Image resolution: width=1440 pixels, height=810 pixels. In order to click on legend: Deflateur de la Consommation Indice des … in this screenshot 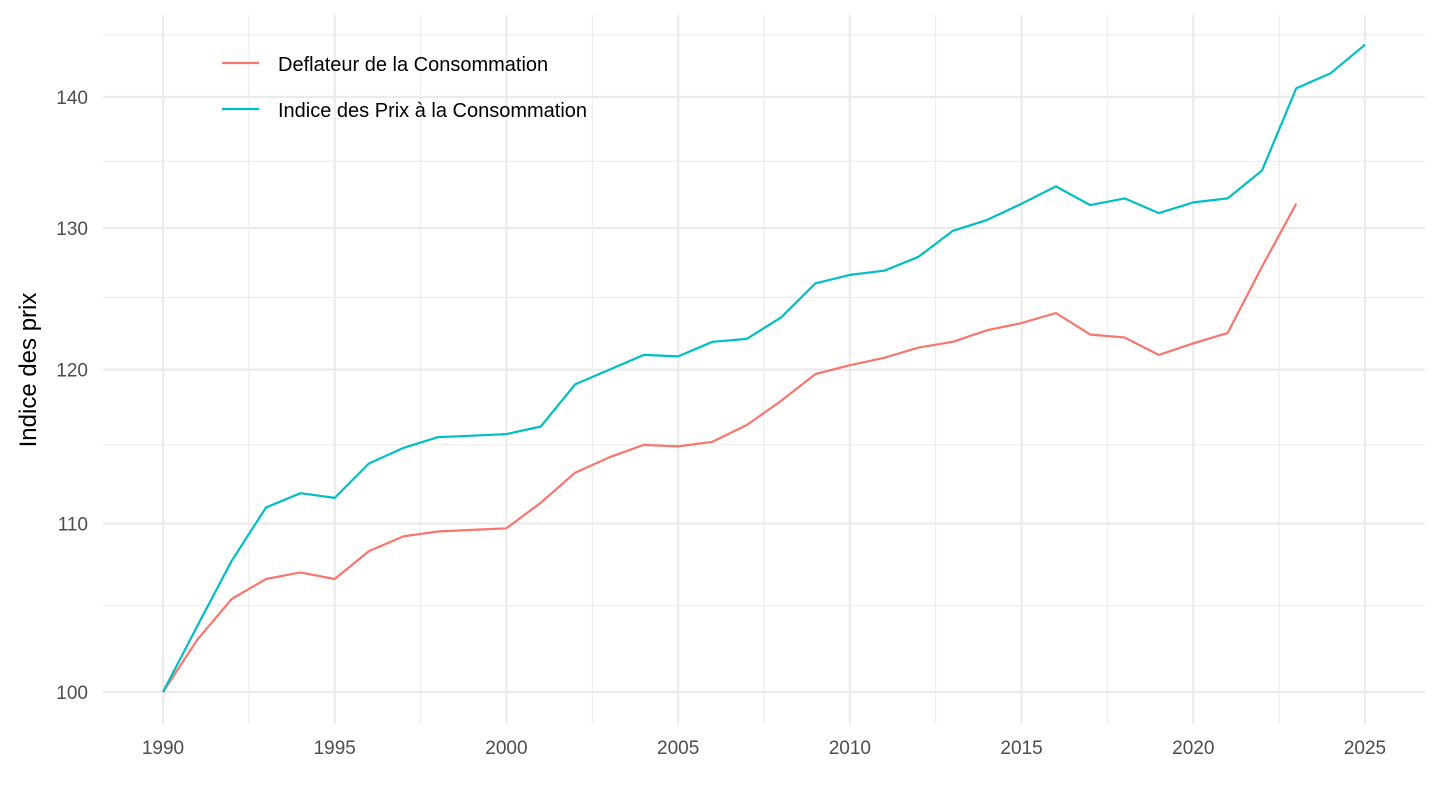, I will do `click(404, 88)`.